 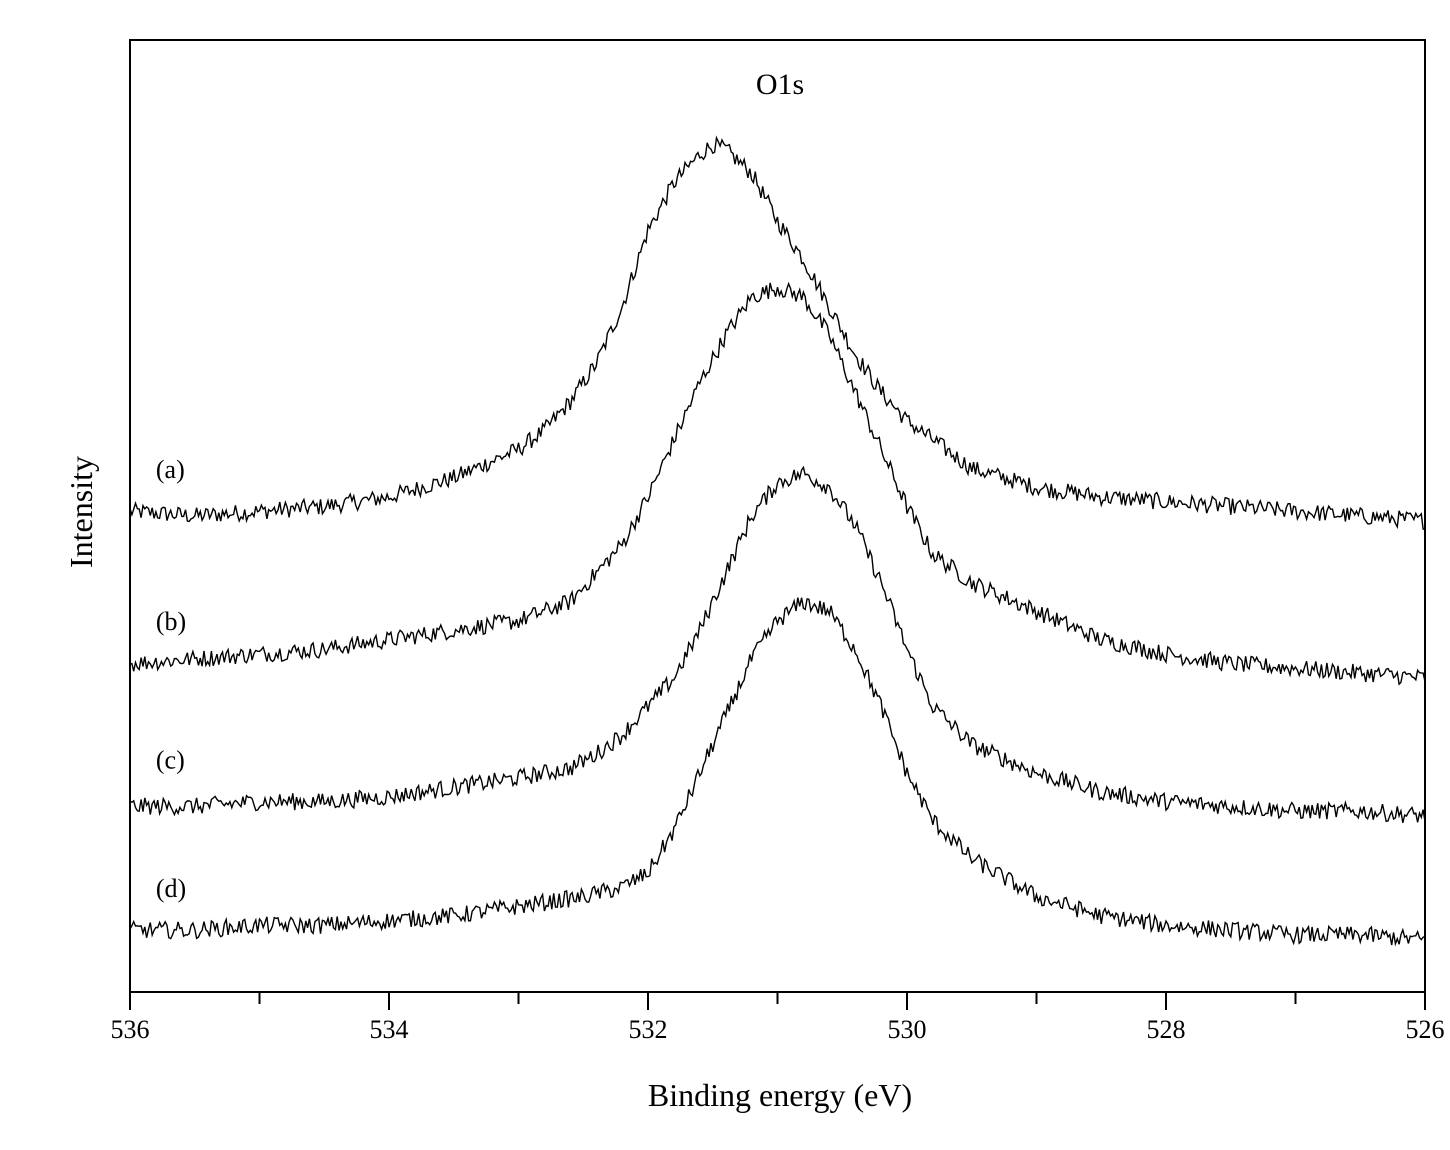 I want to click on x-tick-label-528: 528, so click(x=1166, y=1029).